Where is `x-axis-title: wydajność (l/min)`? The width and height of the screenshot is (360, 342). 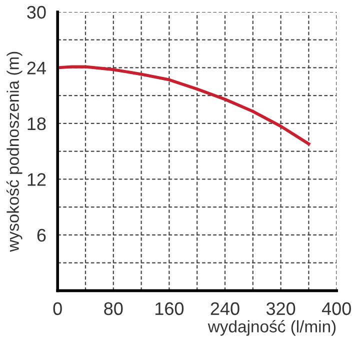
x-axis-title: wydajność (l/min) is located at coordinates (272, 328).